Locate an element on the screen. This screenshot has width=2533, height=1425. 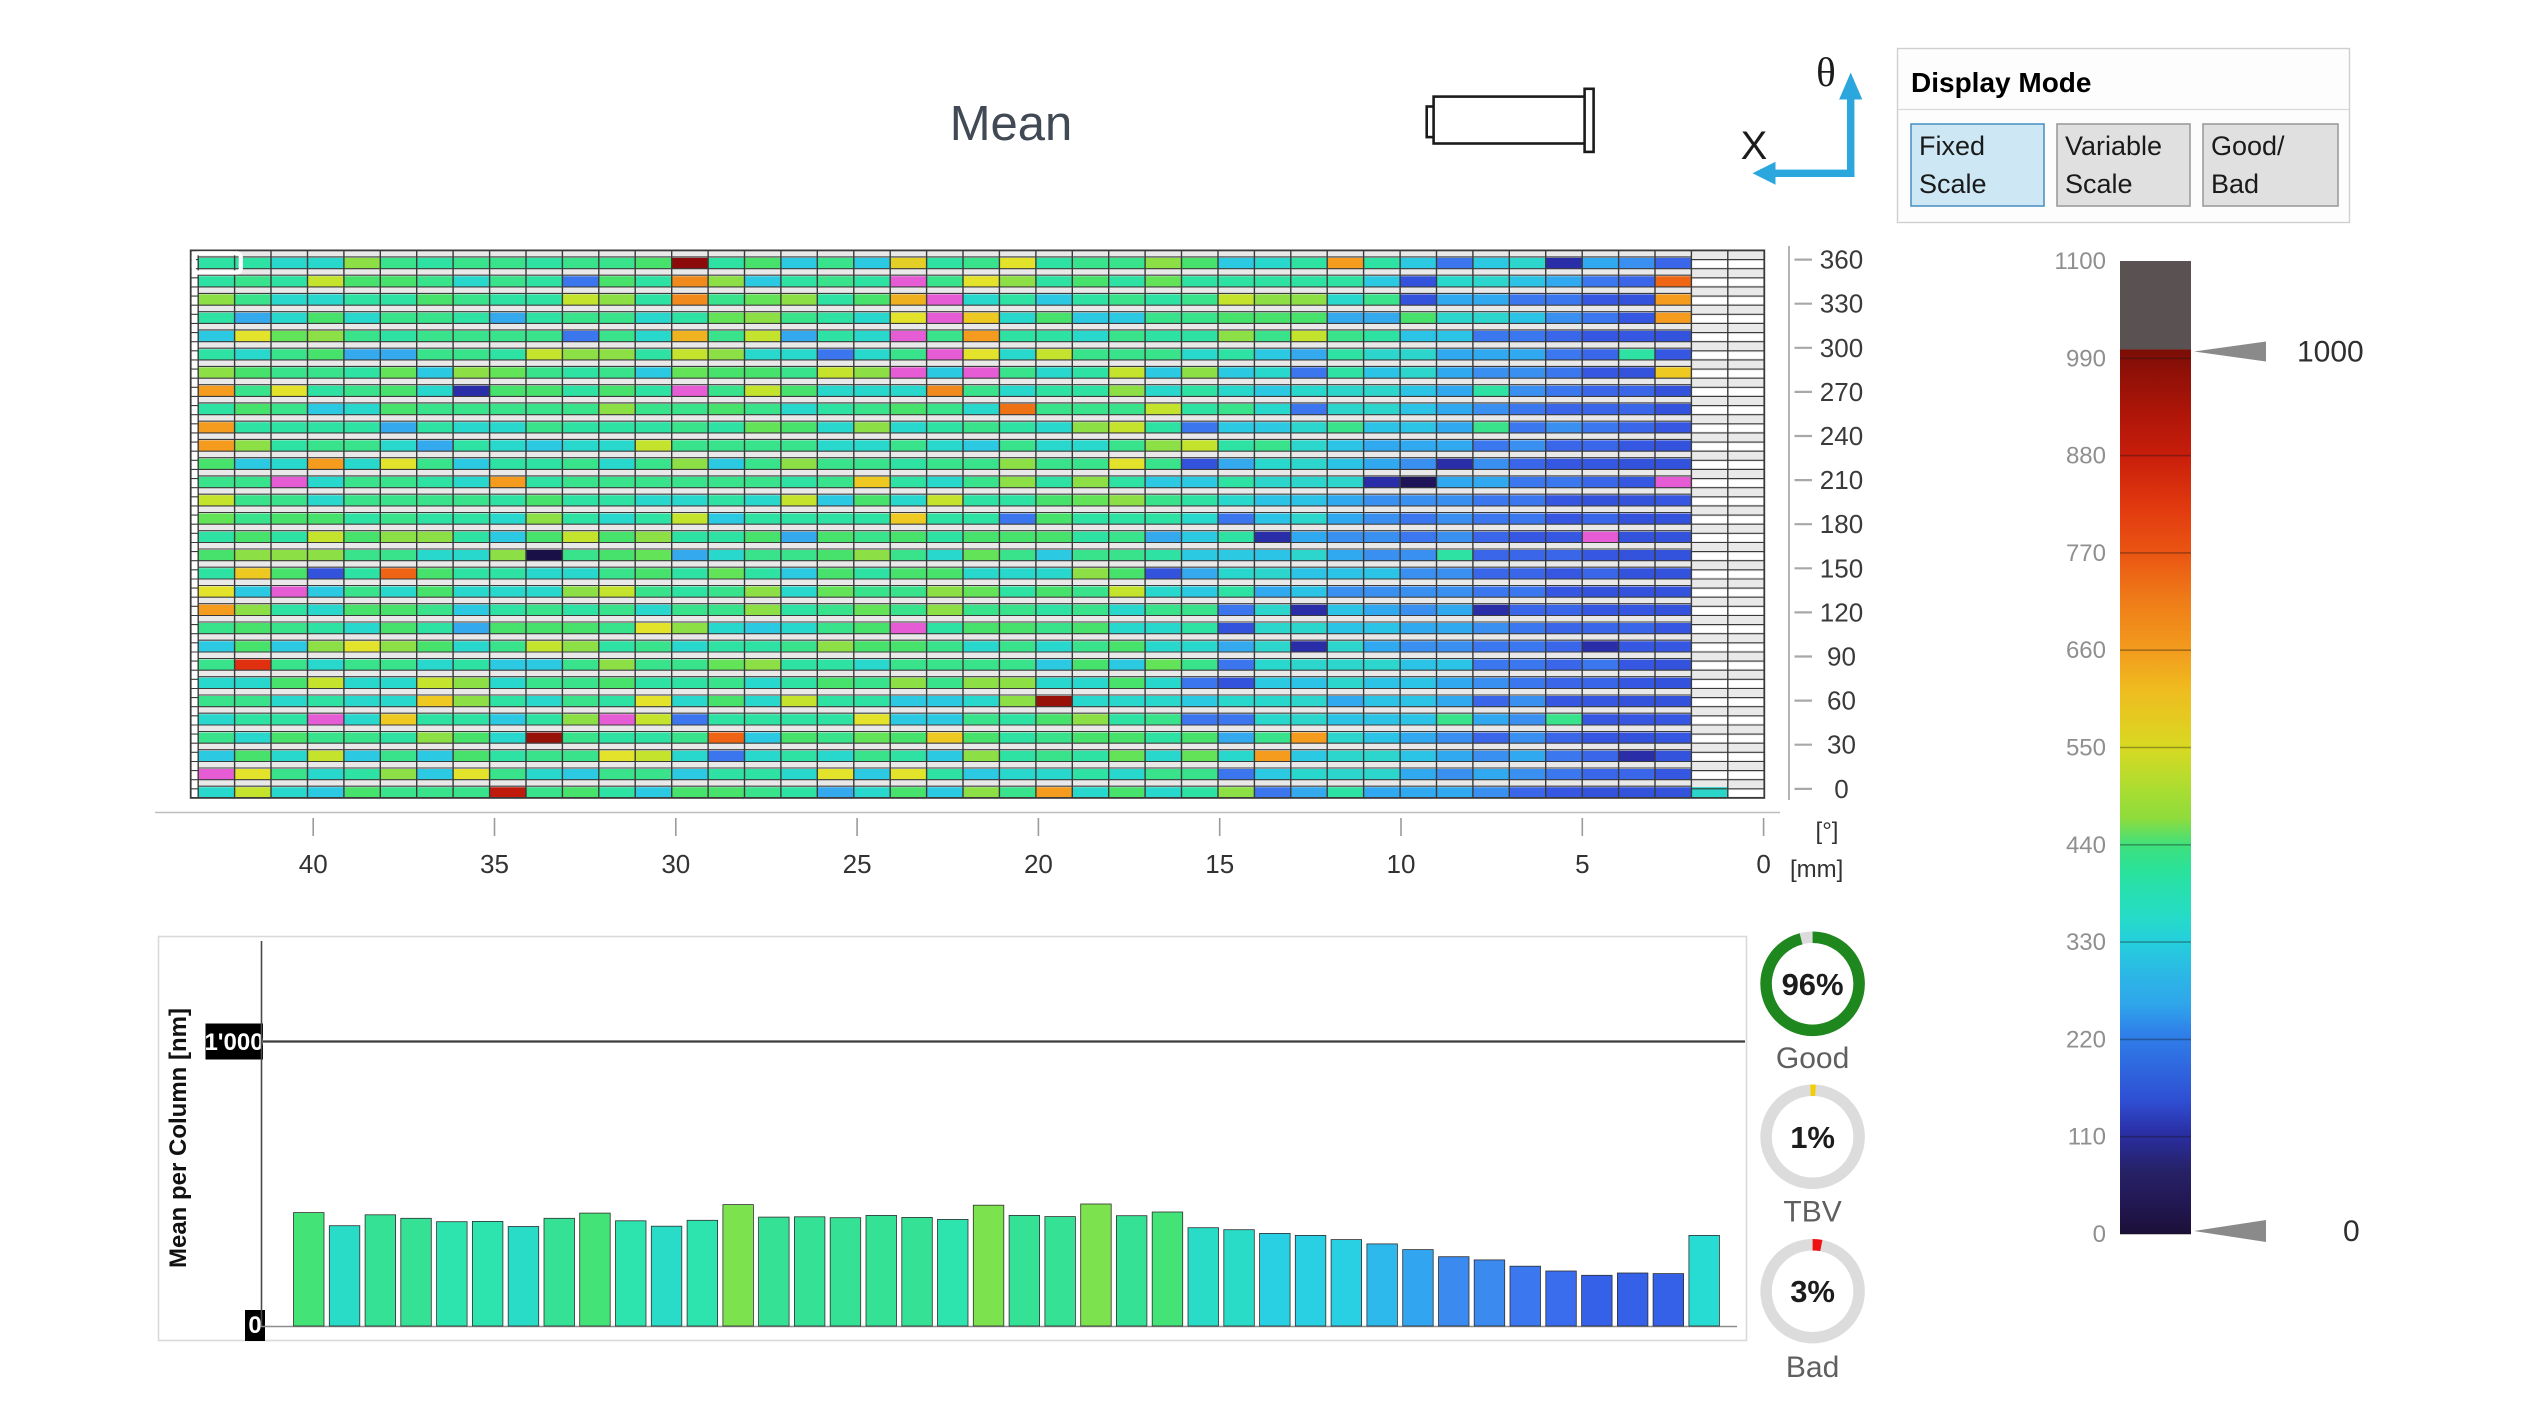
svg-text: 550 is located at coordinates (2086, 748).